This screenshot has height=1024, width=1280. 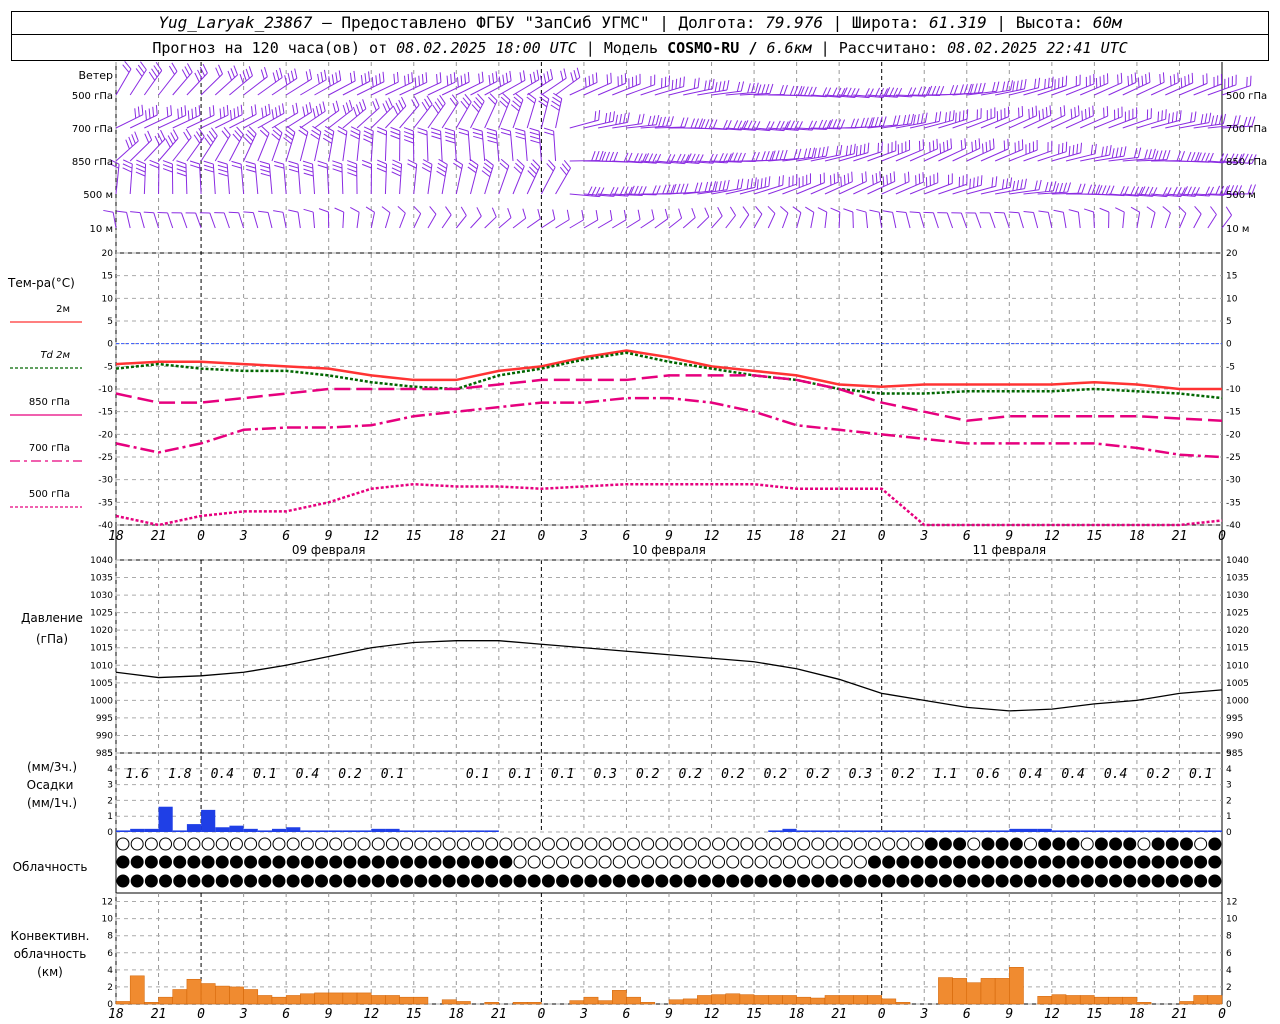 What do you see at coordinates (92, 96) in the screenshot?
I see `wind-level-label-left: 500 гПа` at bounding box center [92, 96].